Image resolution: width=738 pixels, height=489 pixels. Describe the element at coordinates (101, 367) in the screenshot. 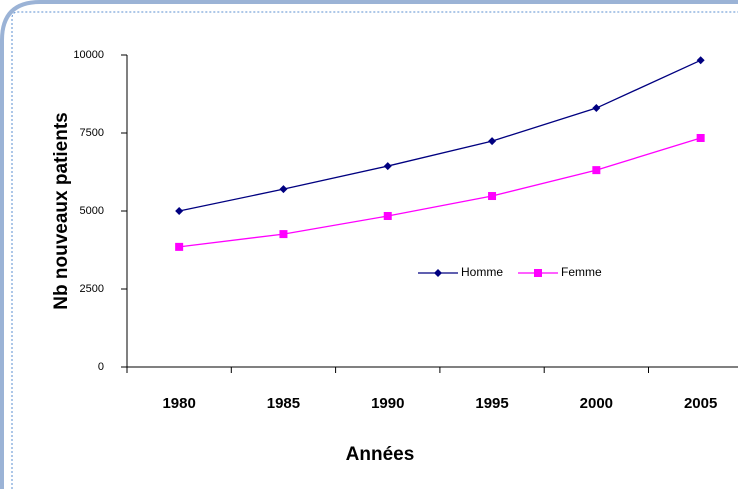

I see `y-tick-label: 0` at that location.